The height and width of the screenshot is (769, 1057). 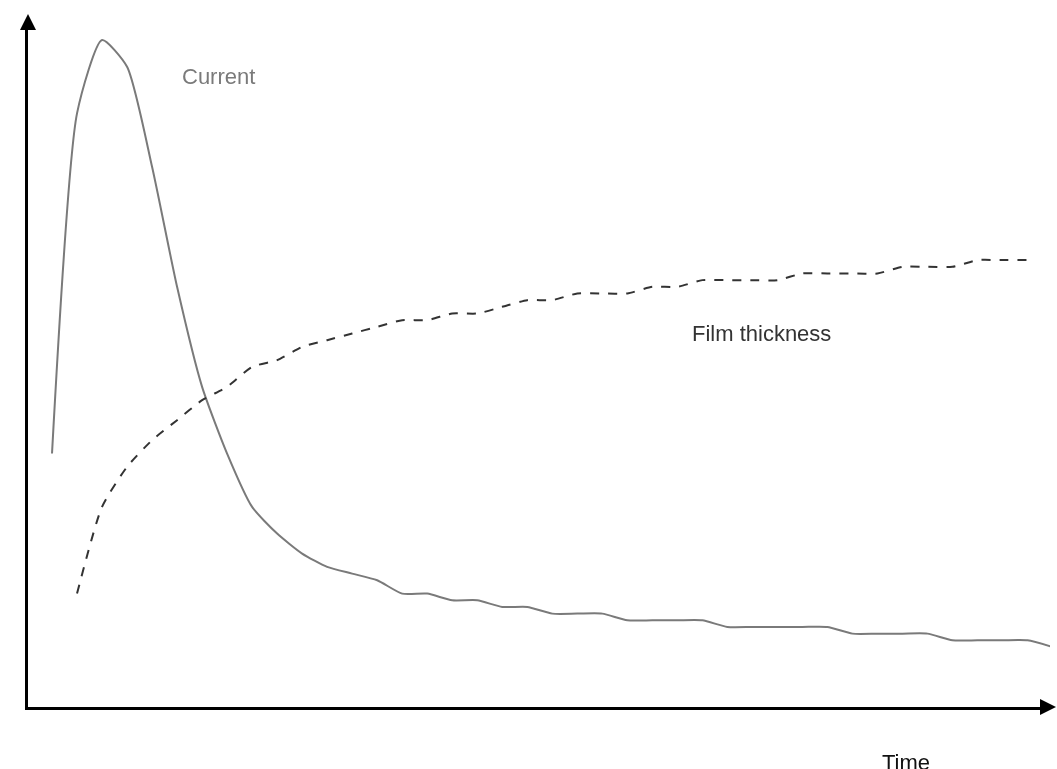 What do you see at coordinates (219, 76) in the screenshot?
I see `text: Current` at bounding box center [219, 76].